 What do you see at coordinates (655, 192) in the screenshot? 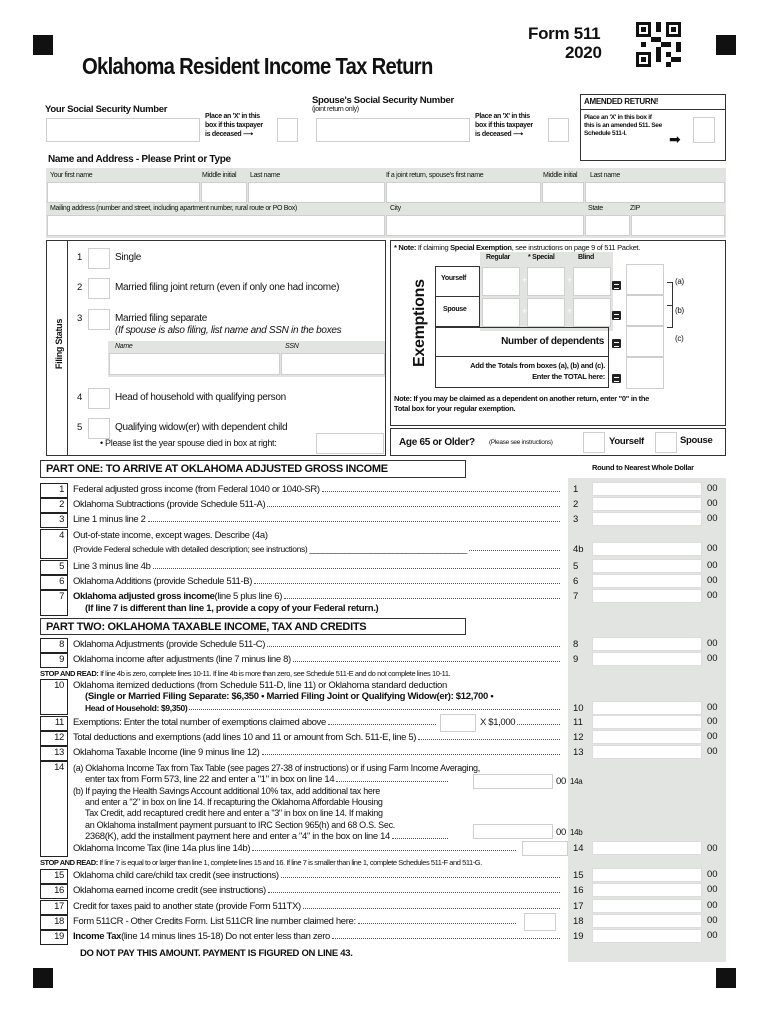
I see `spouse-last-name-input` at bounding box center [655, 192].